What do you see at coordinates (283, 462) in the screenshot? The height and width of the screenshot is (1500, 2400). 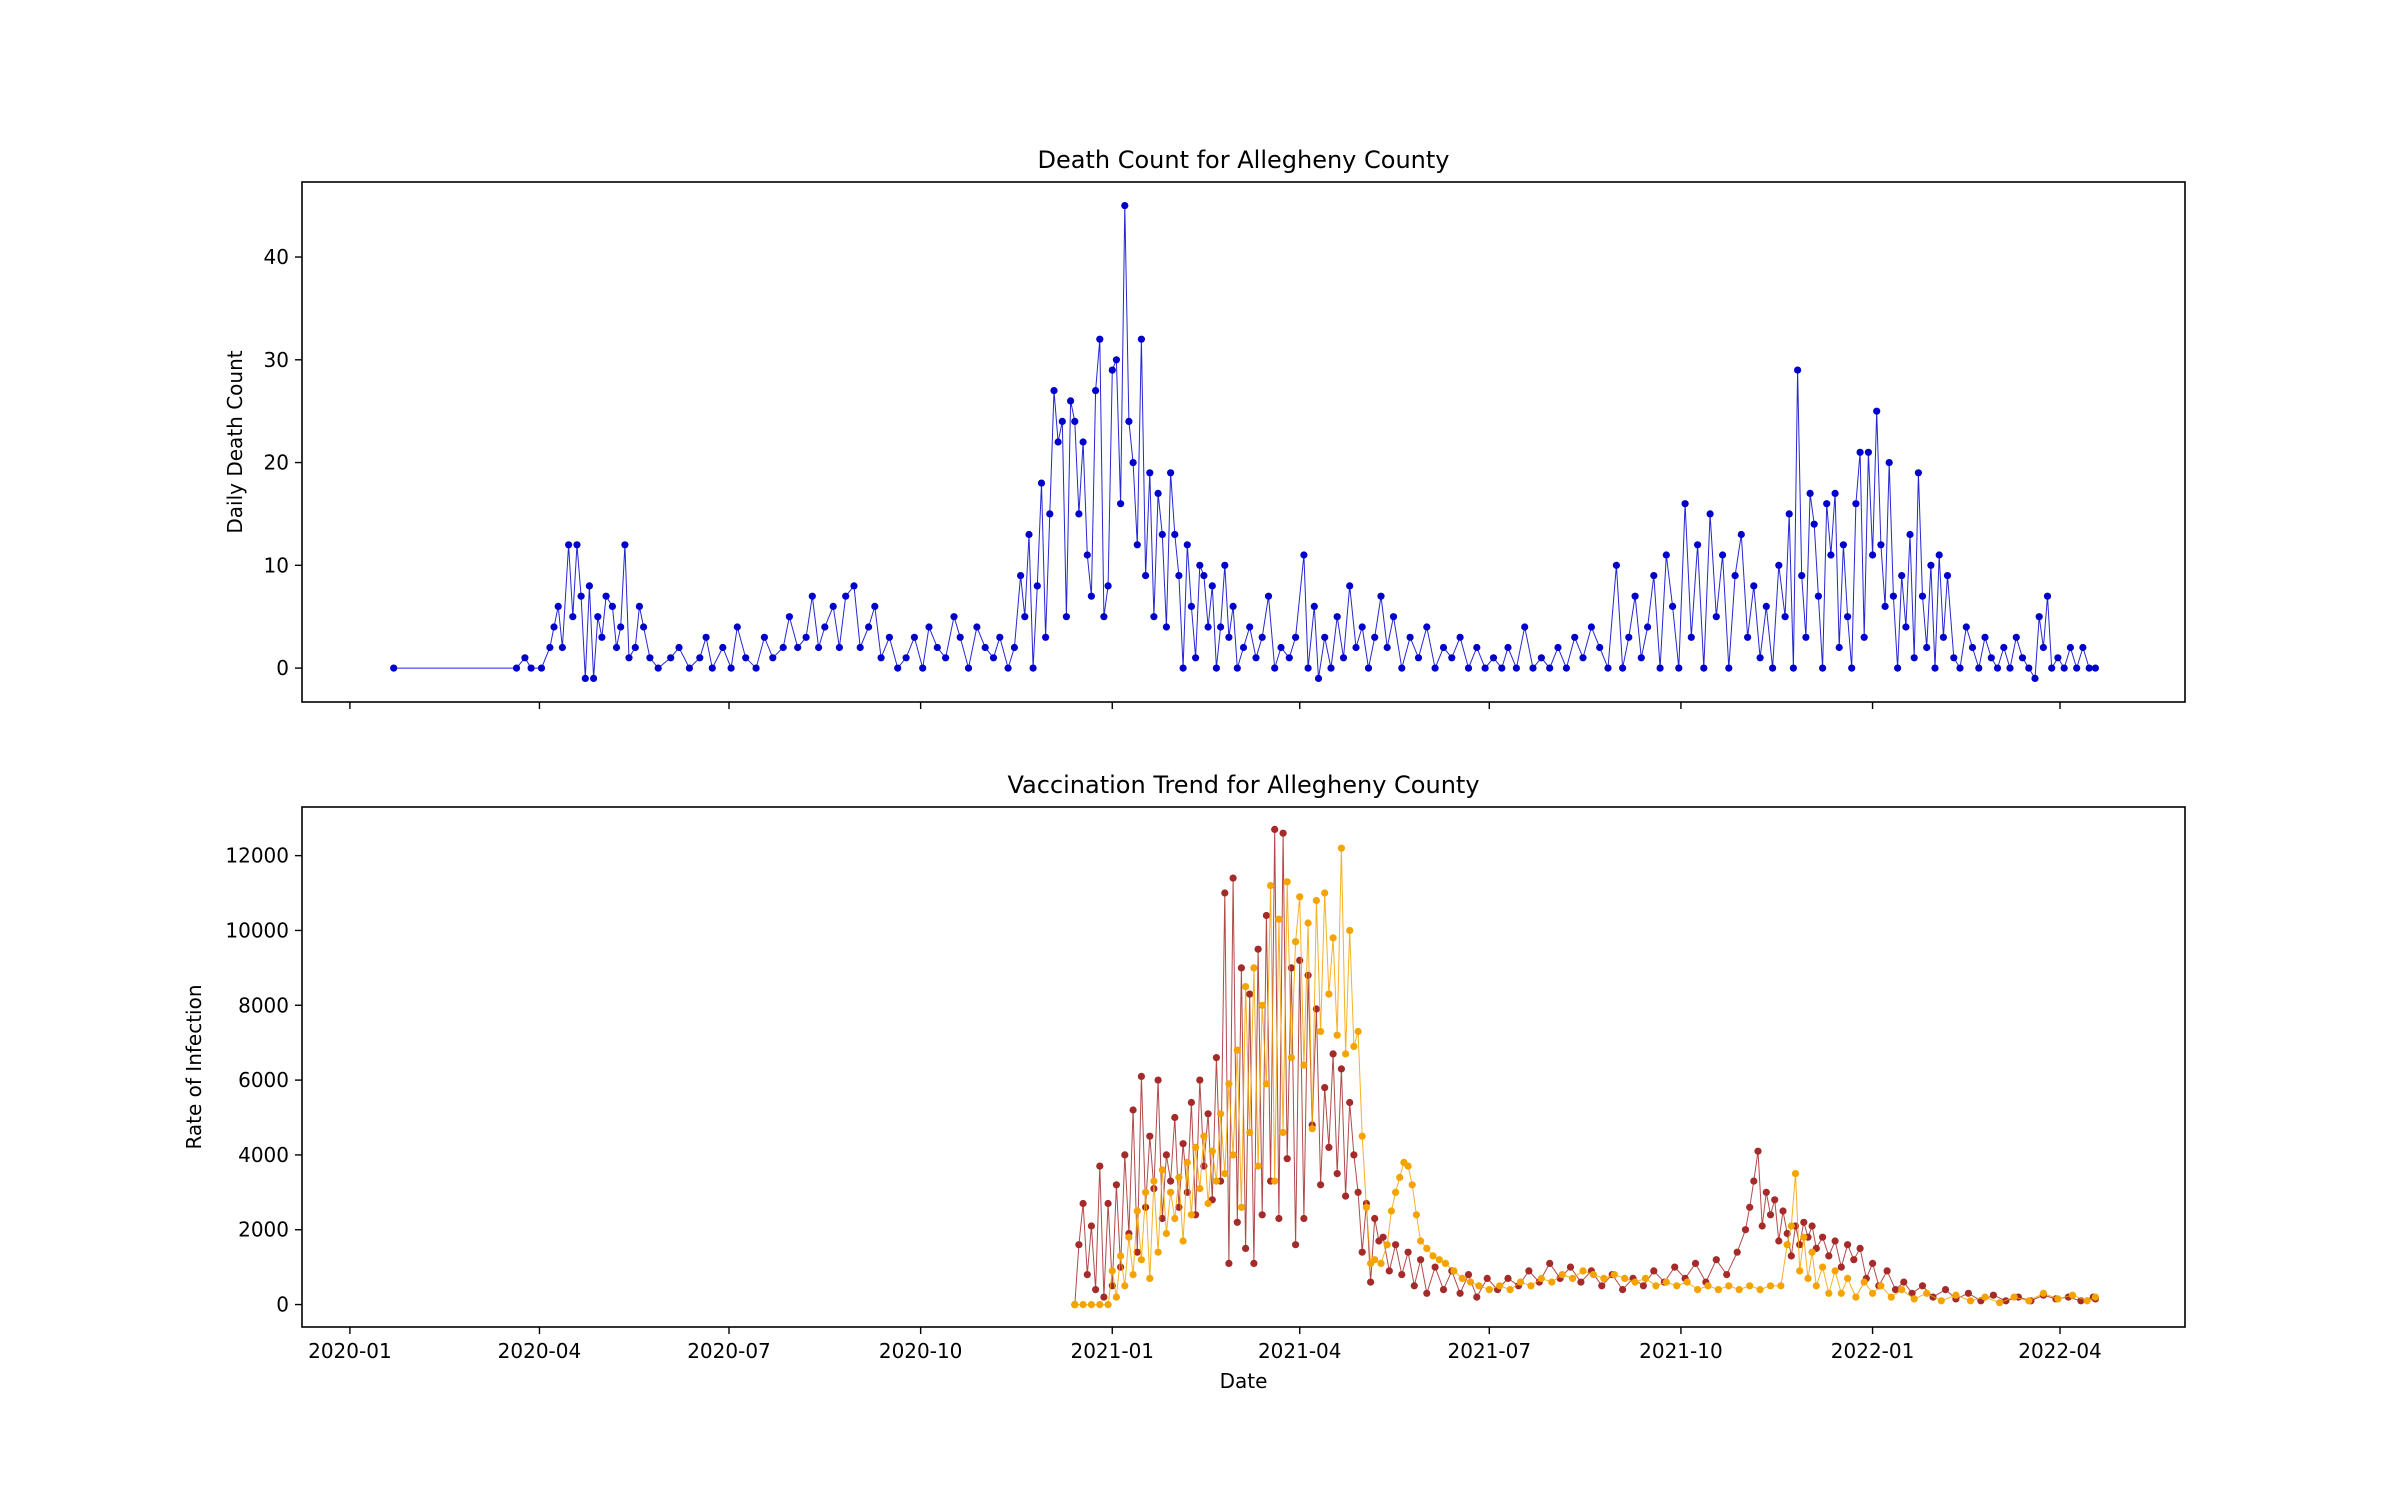 I see `death-y-axis: 0 10 20 30 40` at bounding box center [283, 462].